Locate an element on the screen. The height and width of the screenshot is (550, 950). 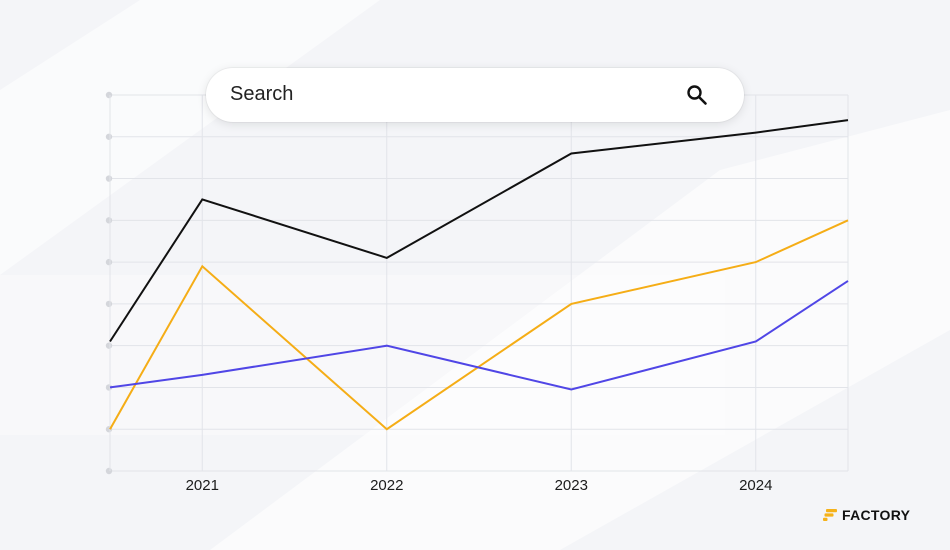
x-axis-ticks: 2021 2022 2023 2024 is located at coordinates (479, 485).